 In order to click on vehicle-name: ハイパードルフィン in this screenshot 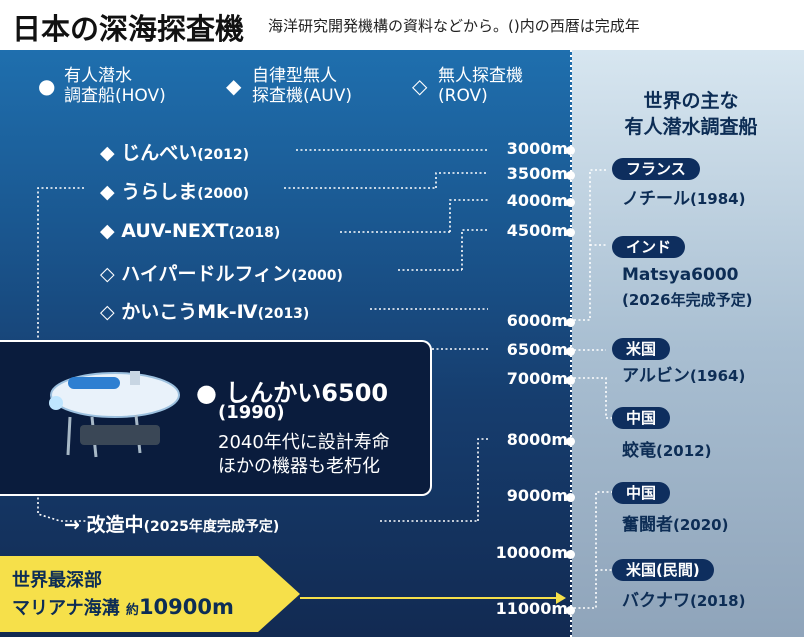, I will do `click(206, 274)`.